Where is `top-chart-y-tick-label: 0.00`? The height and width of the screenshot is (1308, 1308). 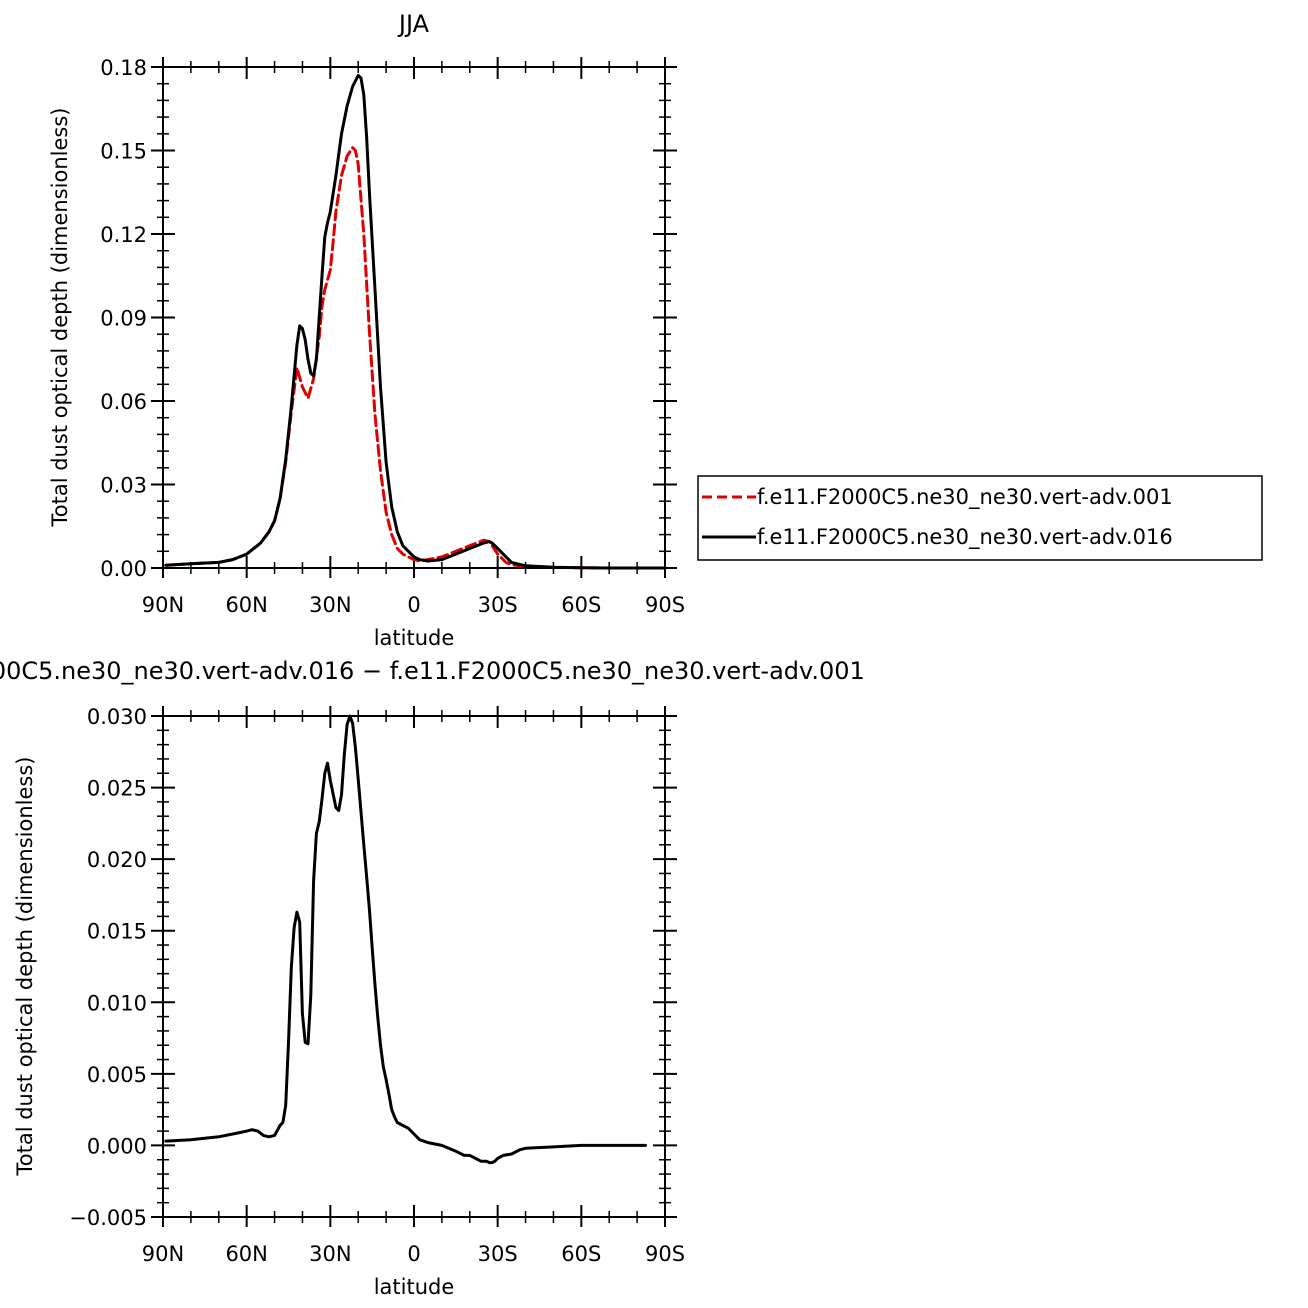 top-chart-y-tick-label: 0.00 is located at coordinates (123, 569).